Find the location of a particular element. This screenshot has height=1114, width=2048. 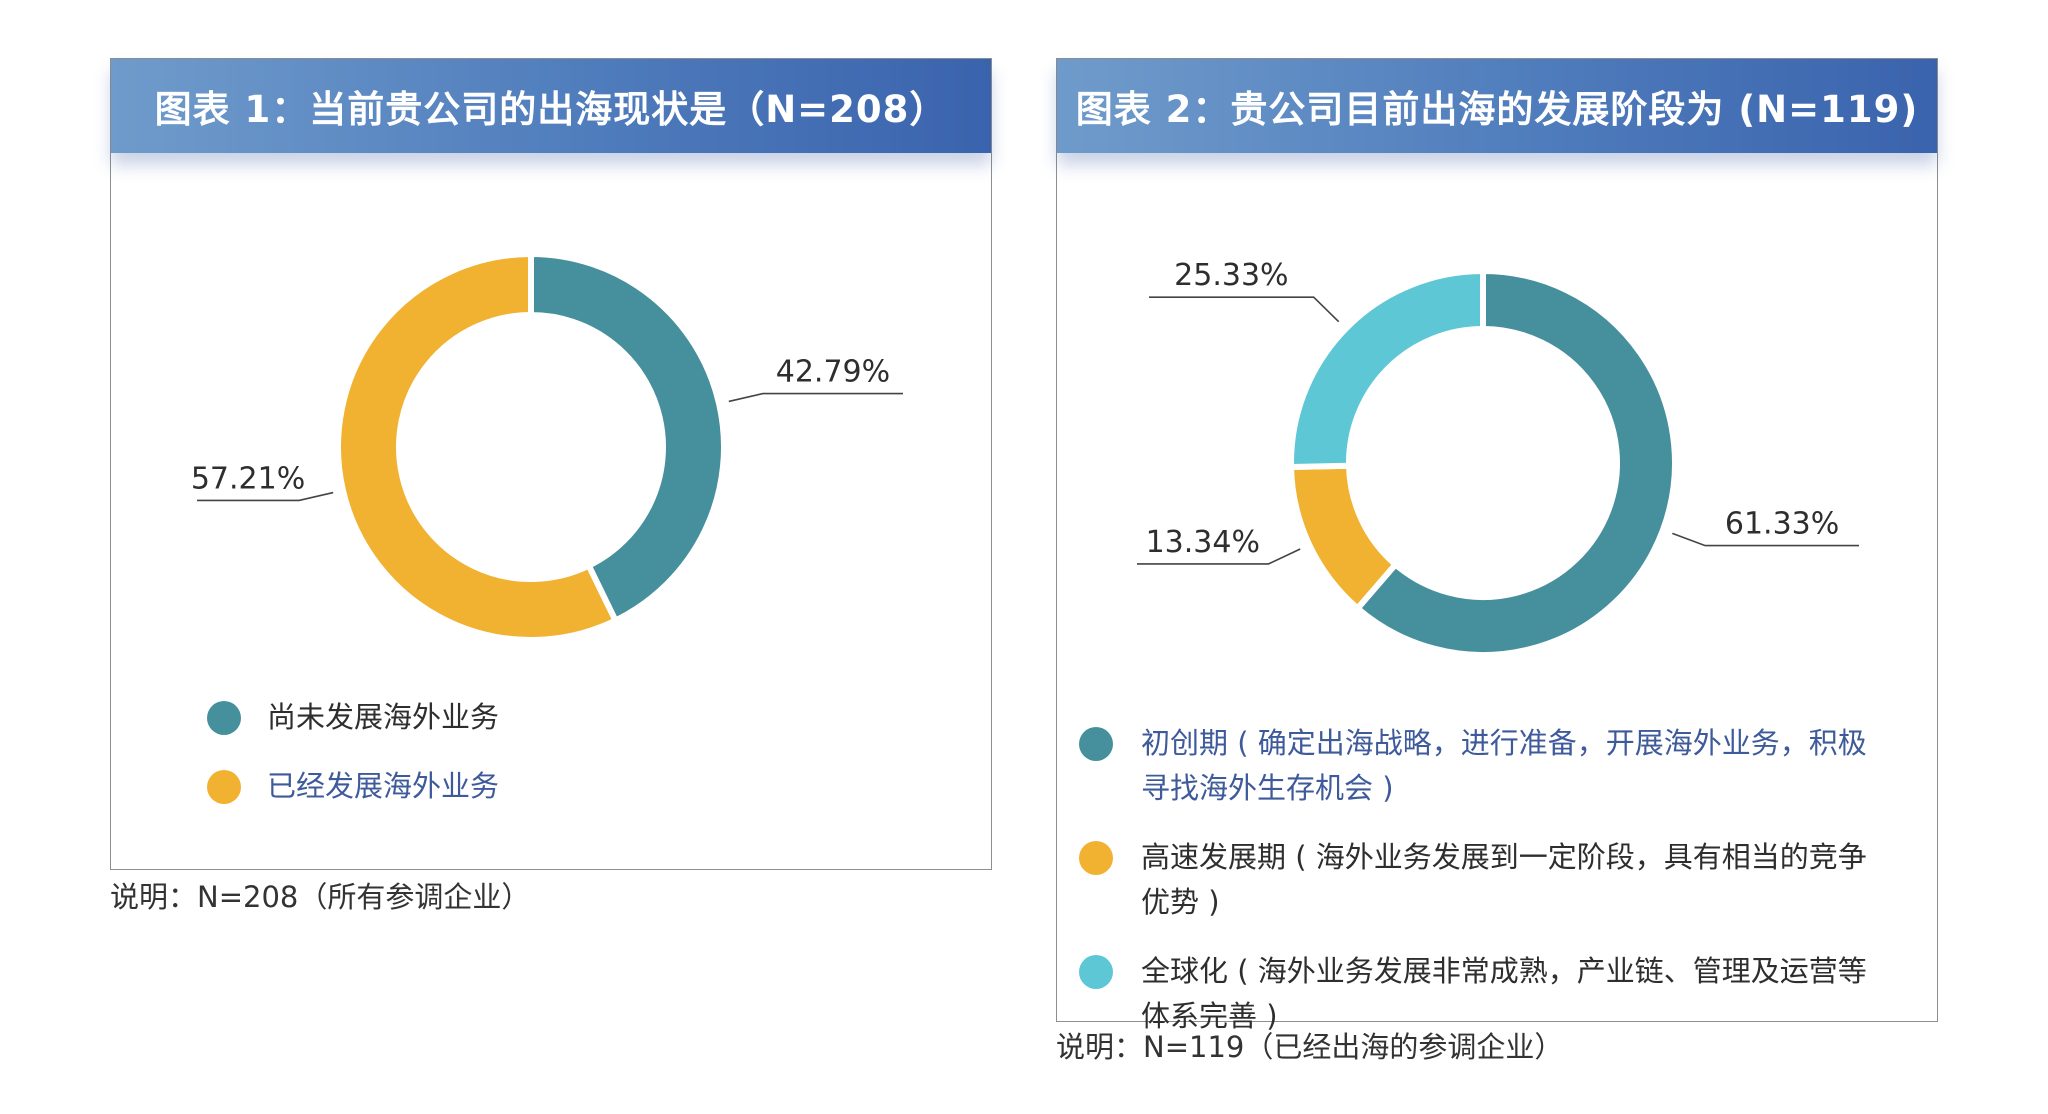

value-label-0: 61.33% is located at coordinates (1782, 524).